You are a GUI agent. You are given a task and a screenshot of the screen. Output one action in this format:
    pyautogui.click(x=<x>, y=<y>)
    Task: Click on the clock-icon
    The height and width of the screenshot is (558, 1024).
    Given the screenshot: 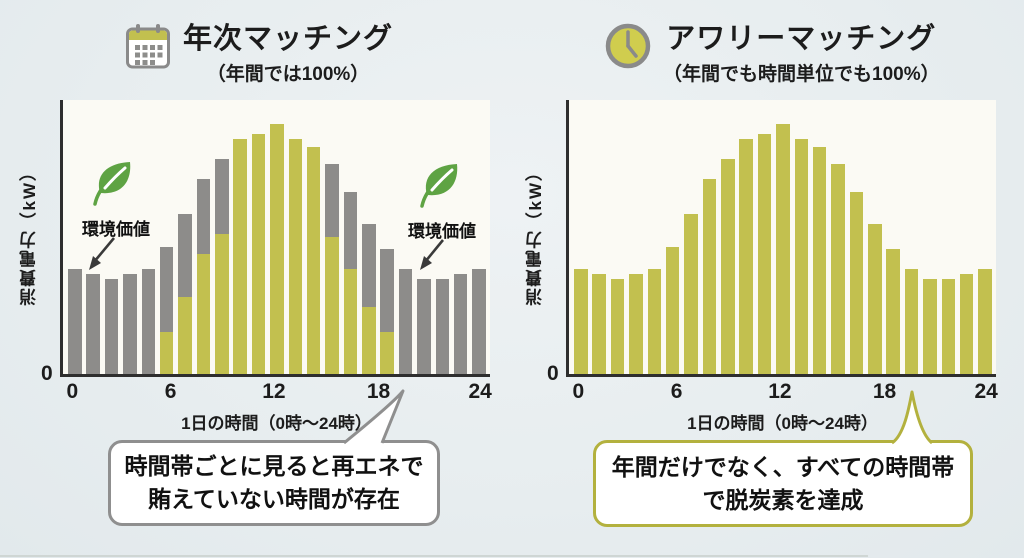 What is the action you would take?
    pyautogui.click(x=628, y=46)
    